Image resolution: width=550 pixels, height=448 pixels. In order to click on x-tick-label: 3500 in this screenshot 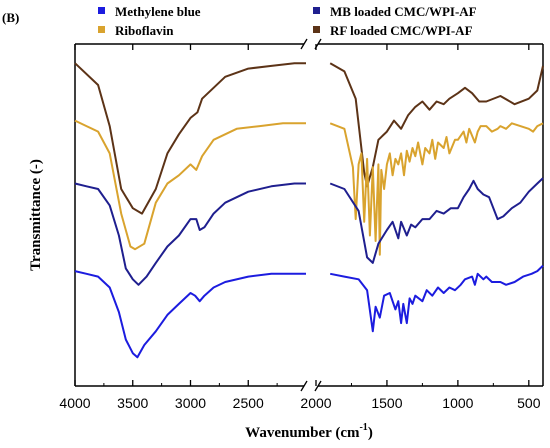, I will do `click(132, 403)`.